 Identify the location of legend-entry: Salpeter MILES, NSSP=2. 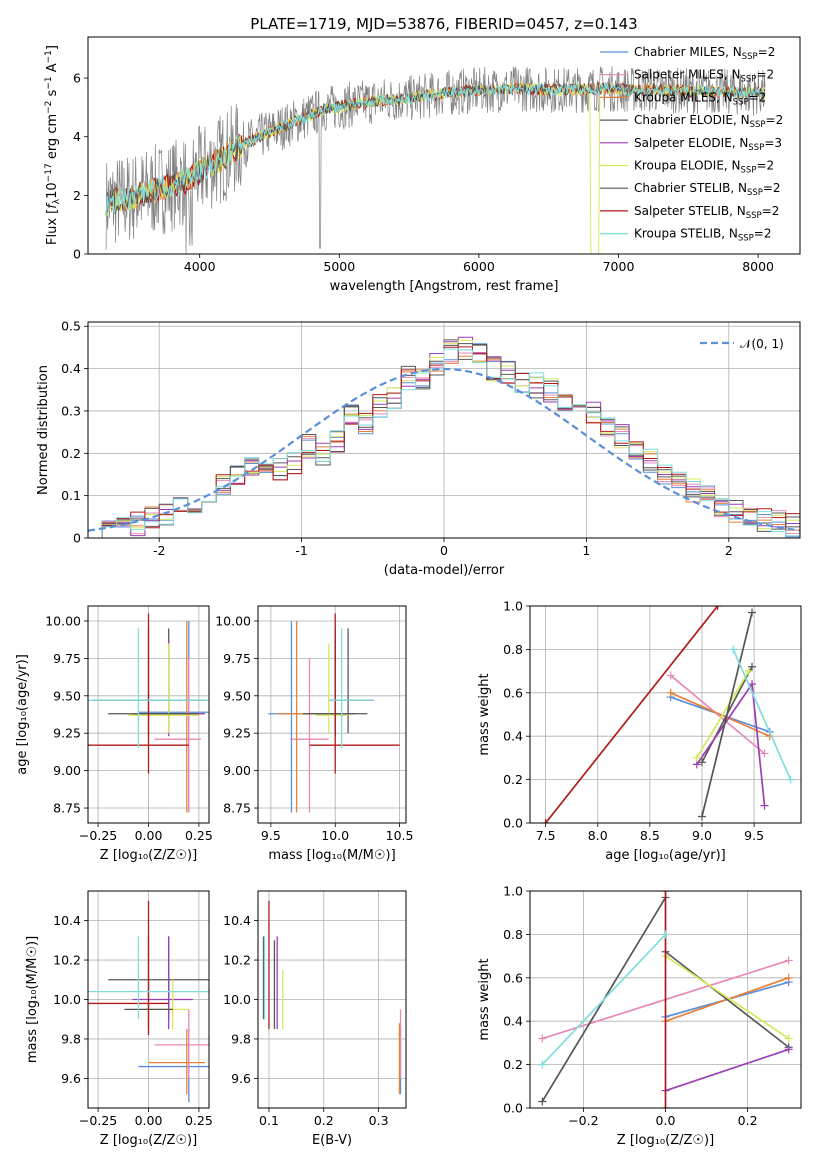
(704, 76).